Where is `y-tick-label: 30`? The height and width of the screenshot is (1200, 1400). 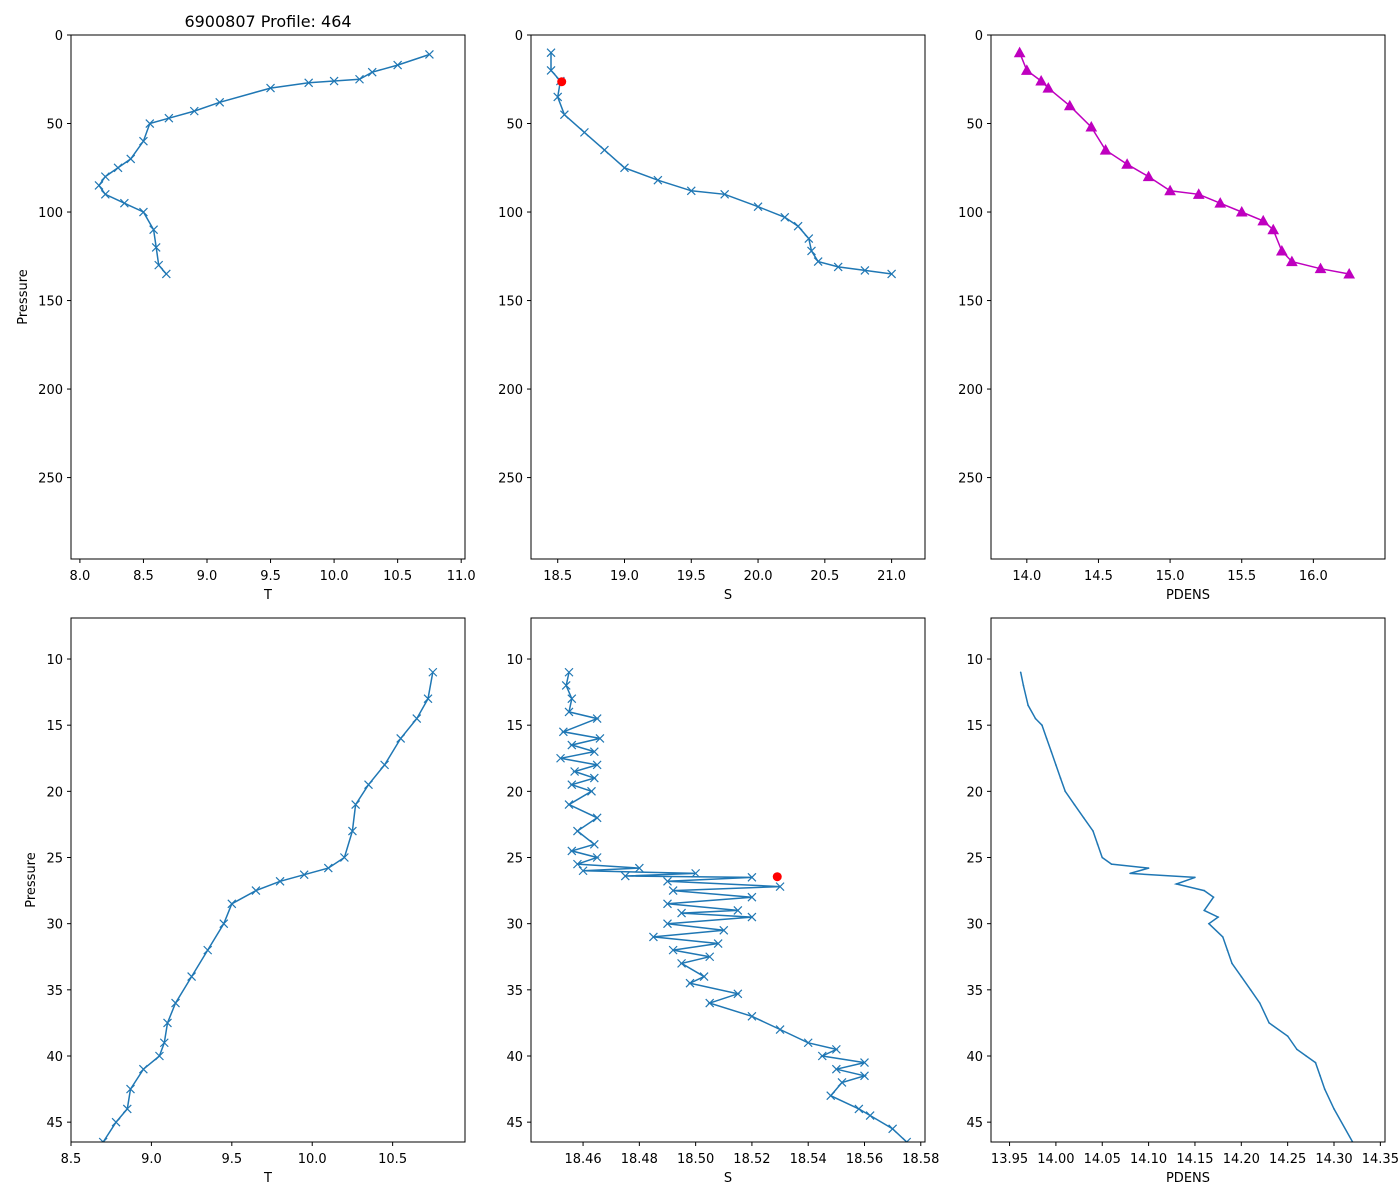
y-tick-label: 30 is located at coordinates (54, 925).